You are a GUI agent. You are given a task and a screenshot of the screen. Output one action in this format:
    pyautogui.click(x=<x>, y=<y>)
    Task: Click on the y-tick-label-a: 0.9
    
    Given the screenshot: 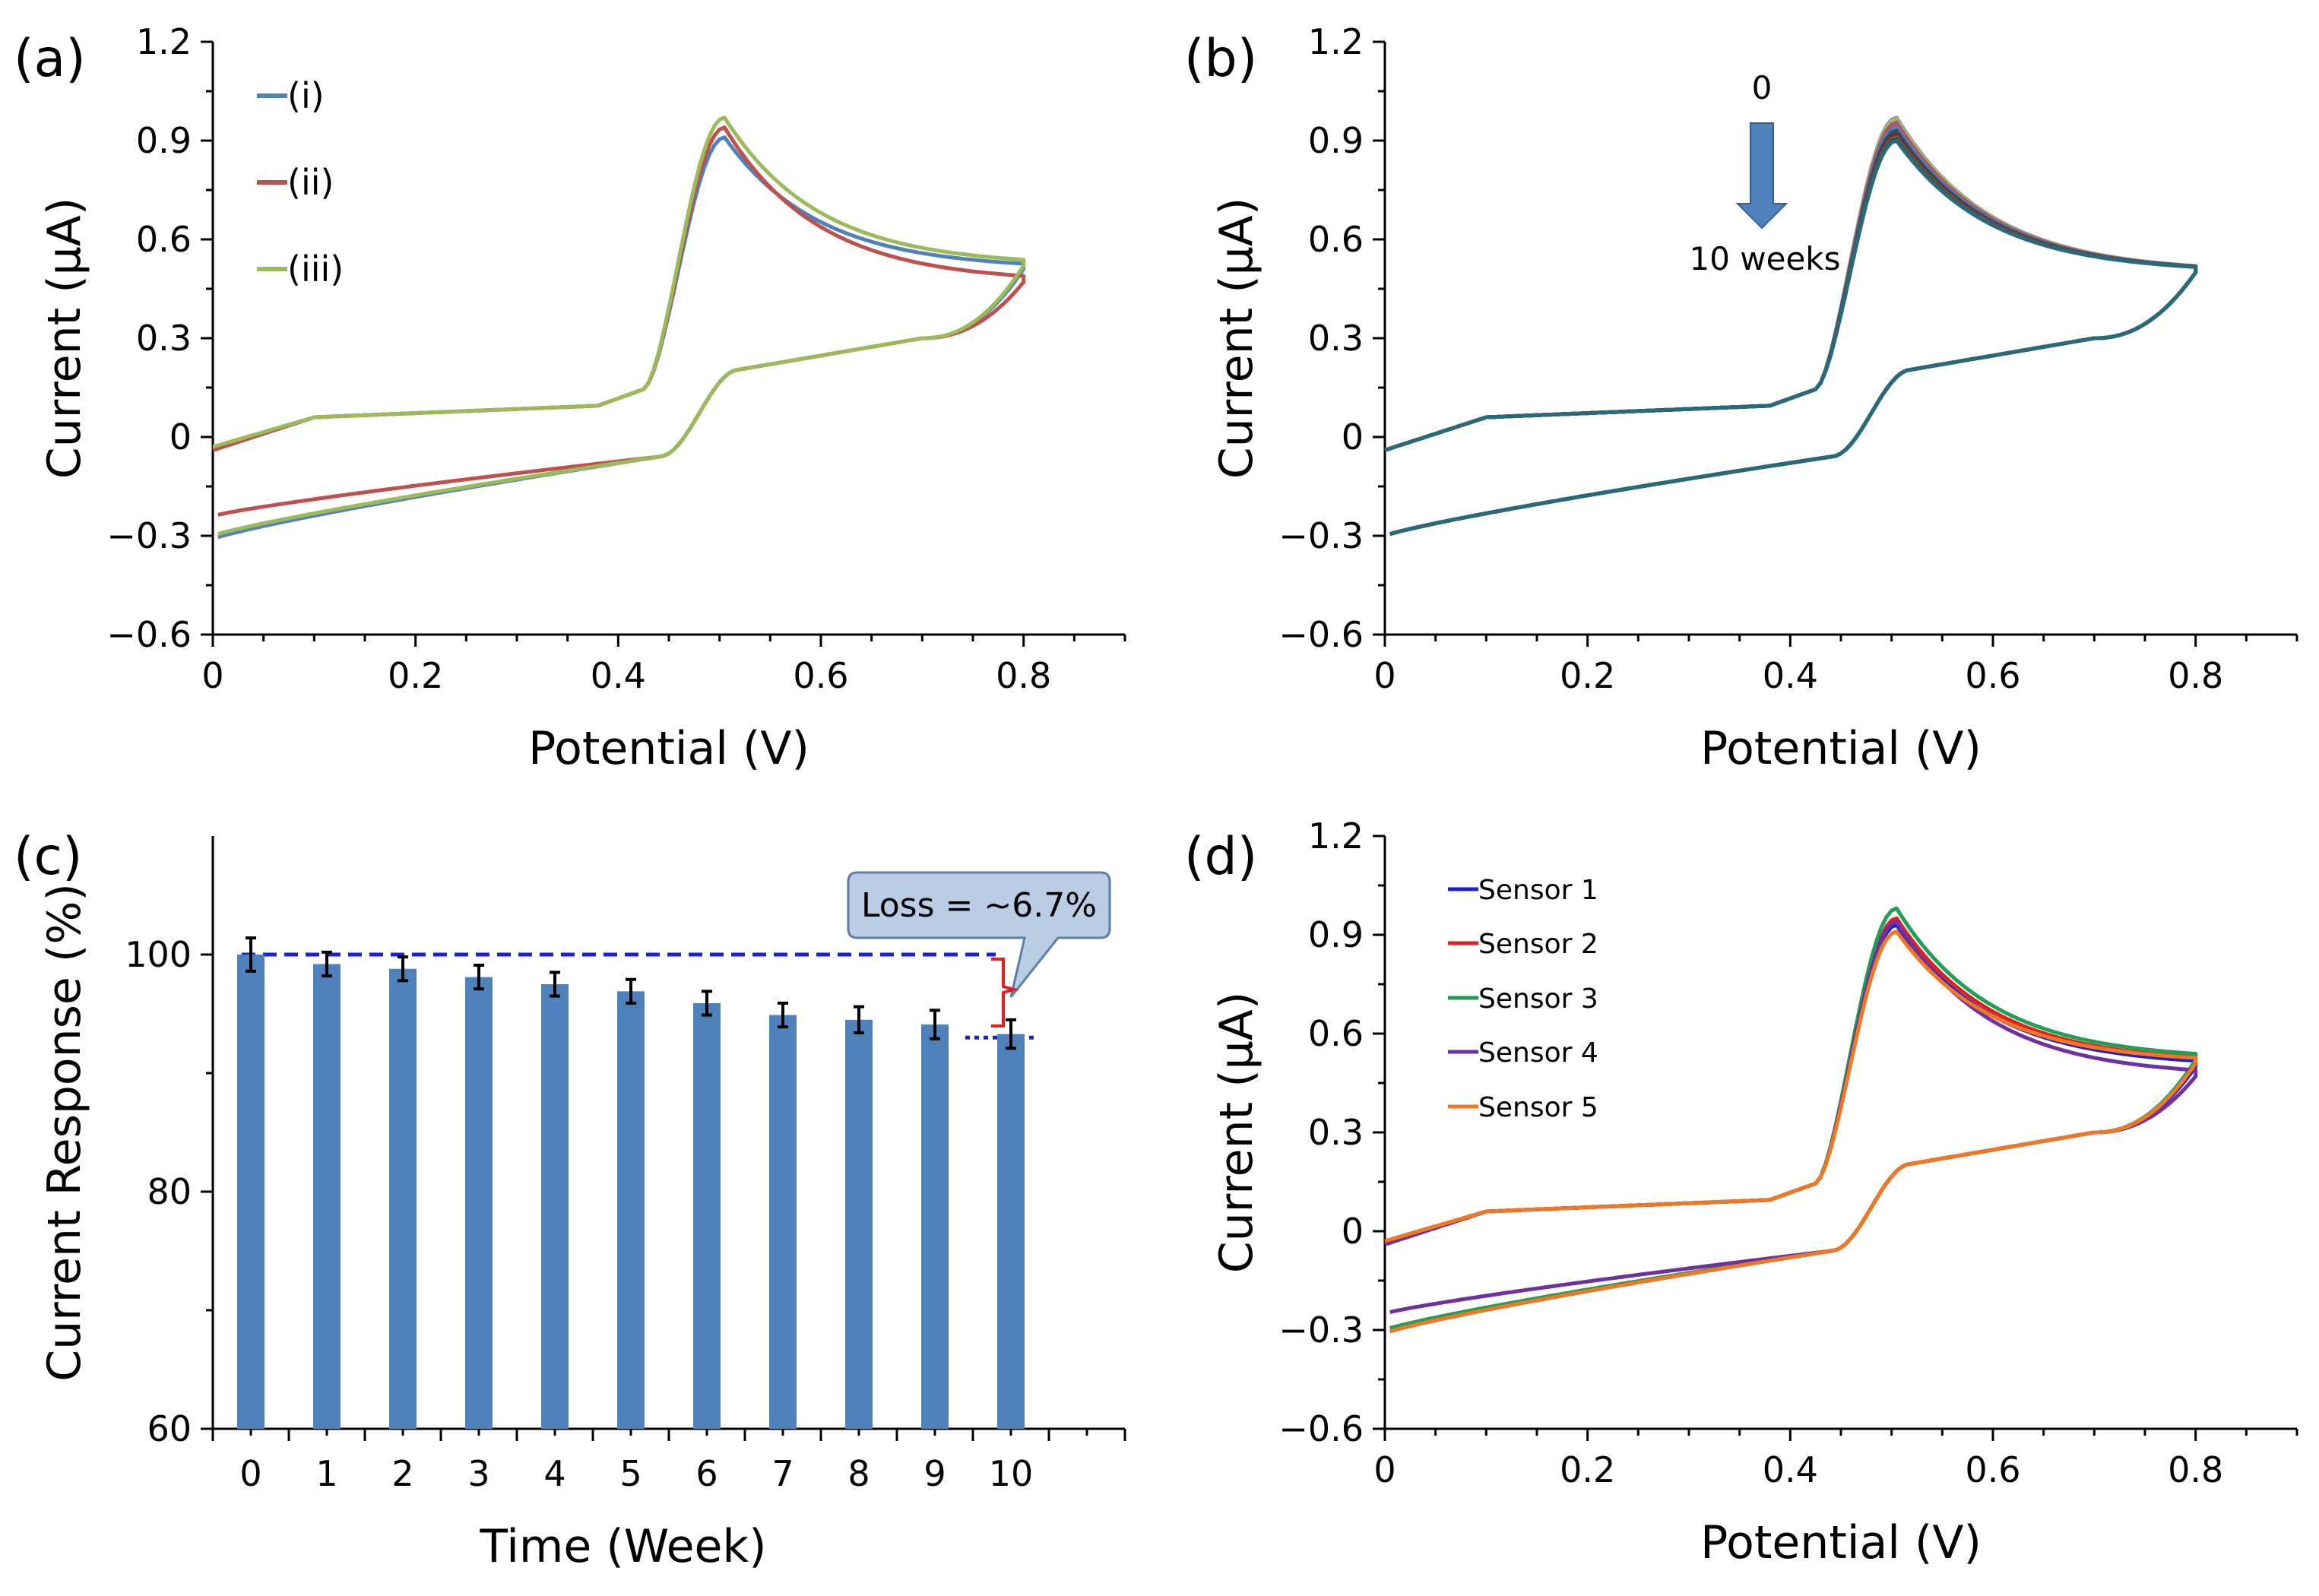 What is the action you would take?
    pyautogui.click(x=164, y=140)
    